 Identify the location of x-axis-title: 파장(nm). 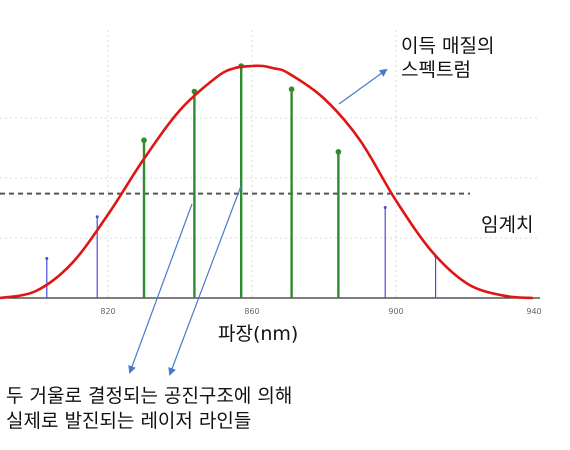
(258, 334).